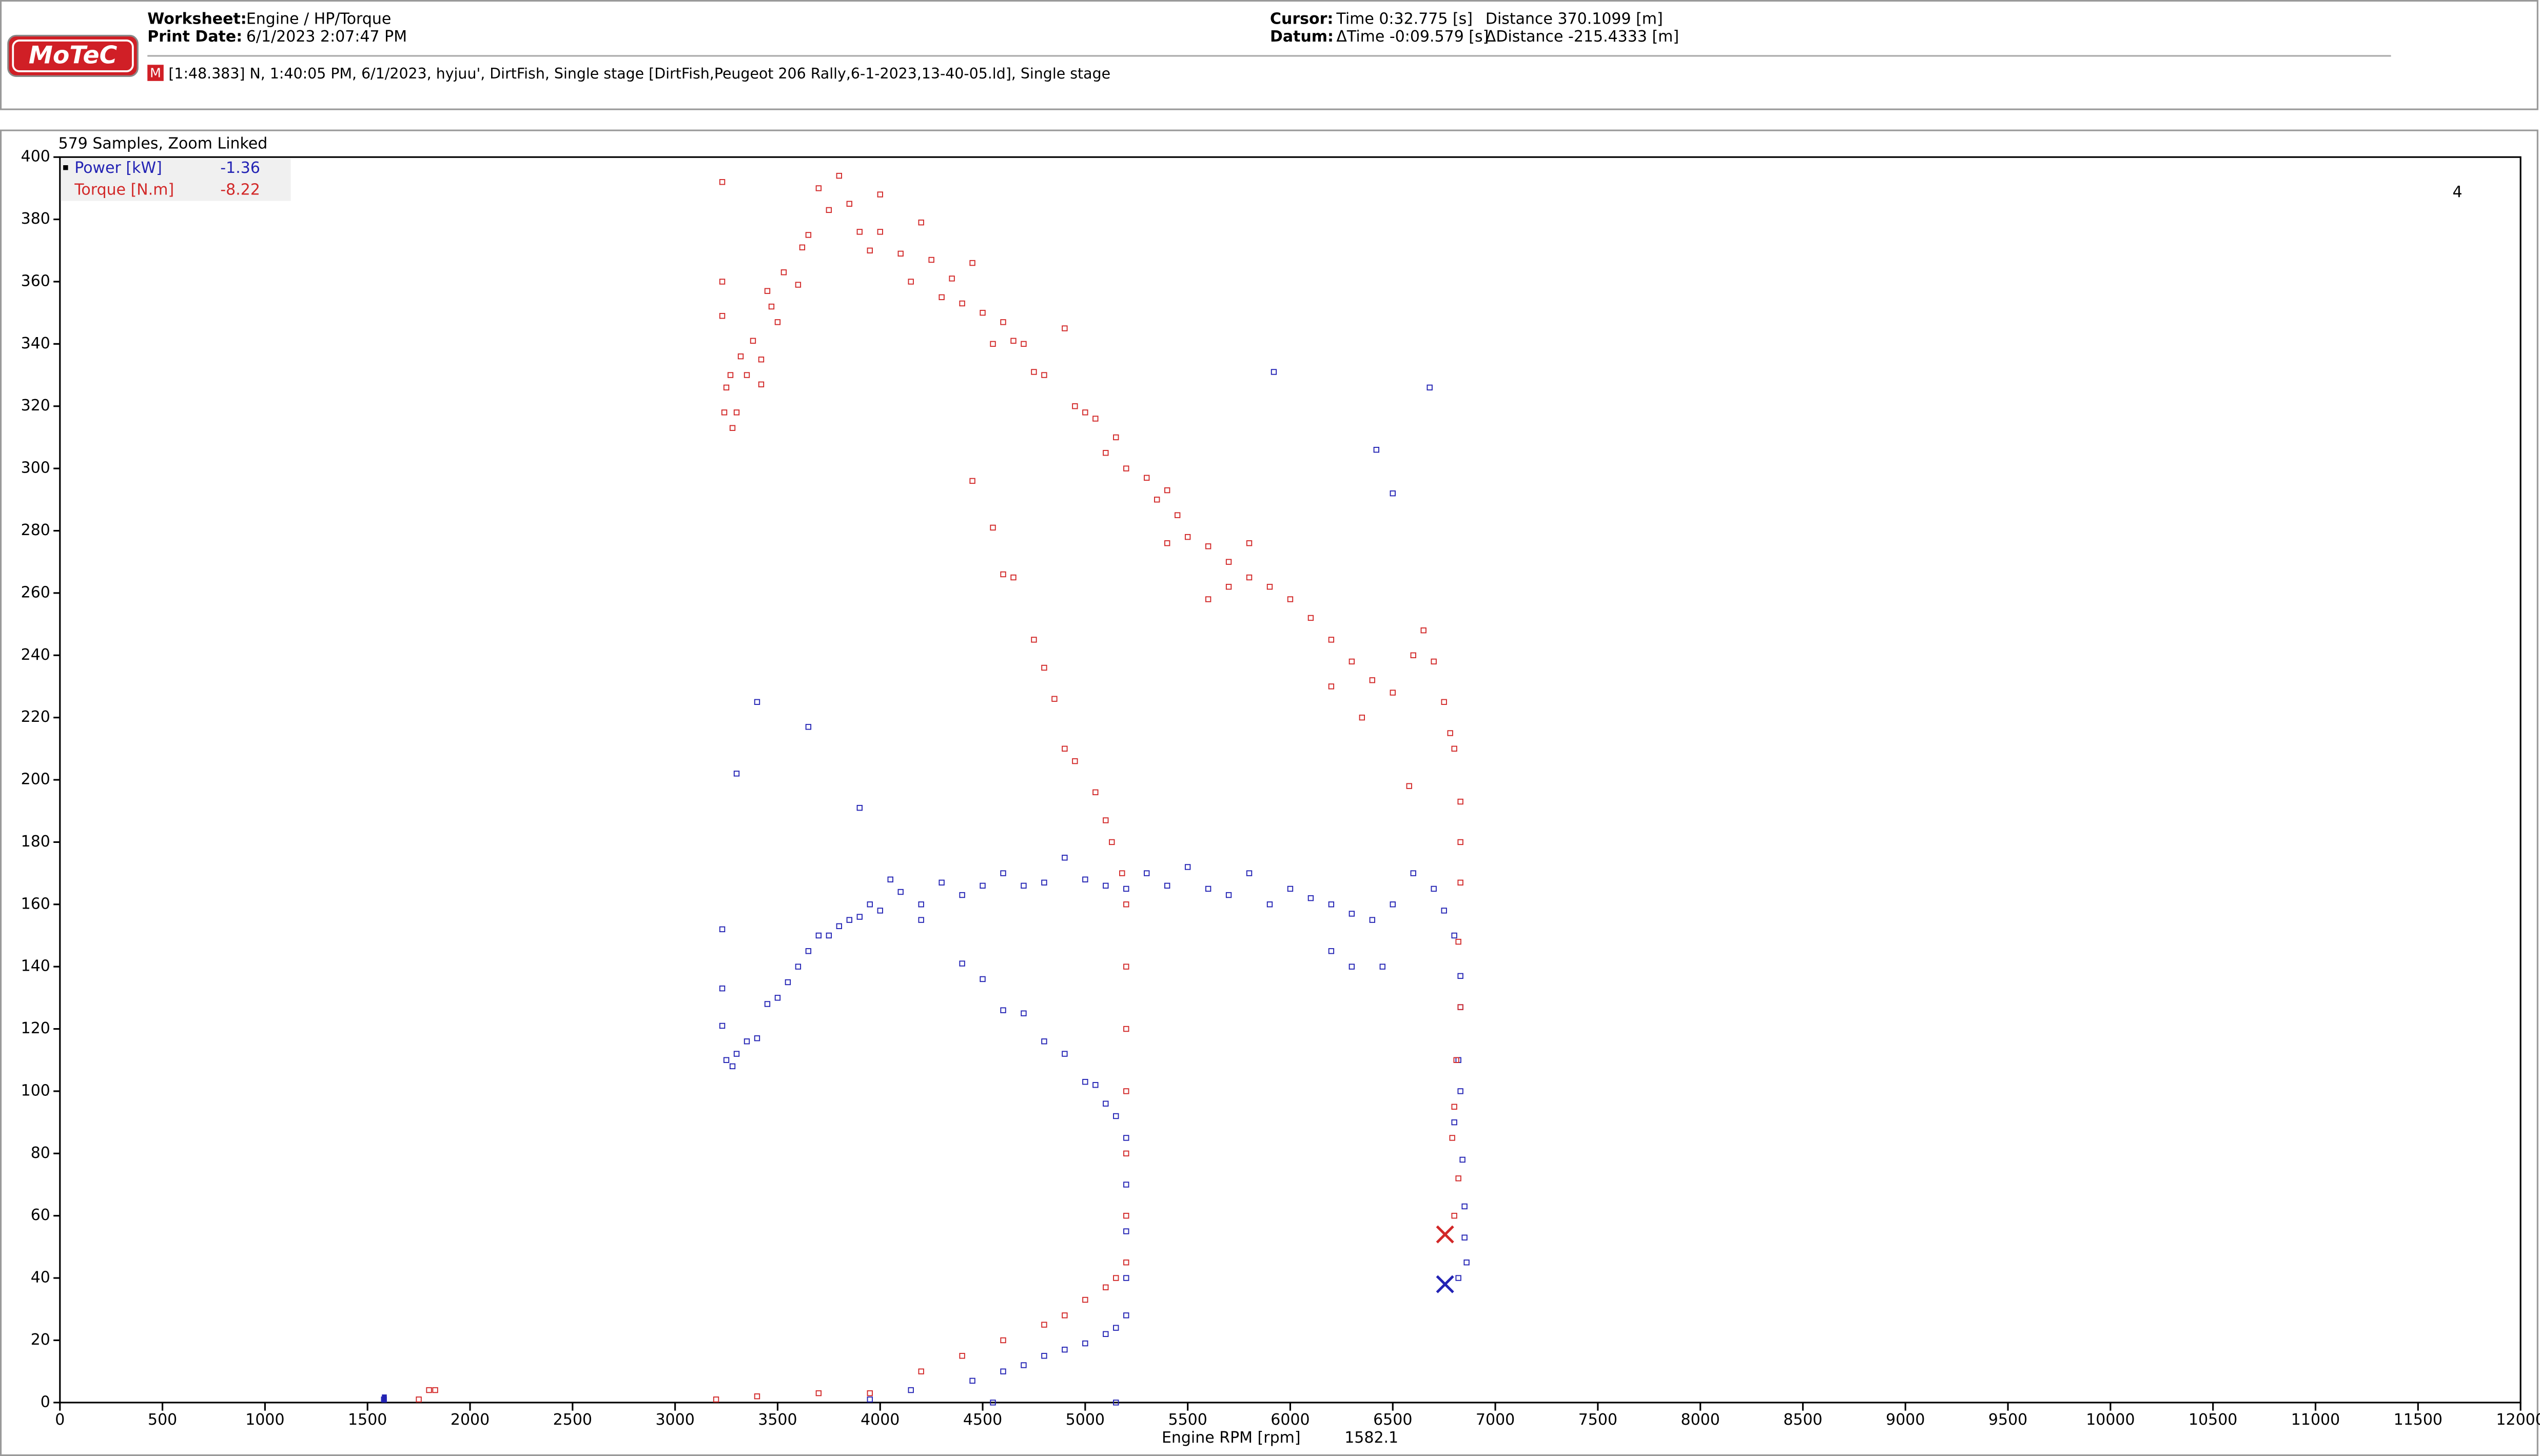 Image resolution: width=2540 pixels, height=1456 pixels. Describe the element at coordinates (2110, 1420) in the screenshot. I see `x-tick-label: 10000` at that location.